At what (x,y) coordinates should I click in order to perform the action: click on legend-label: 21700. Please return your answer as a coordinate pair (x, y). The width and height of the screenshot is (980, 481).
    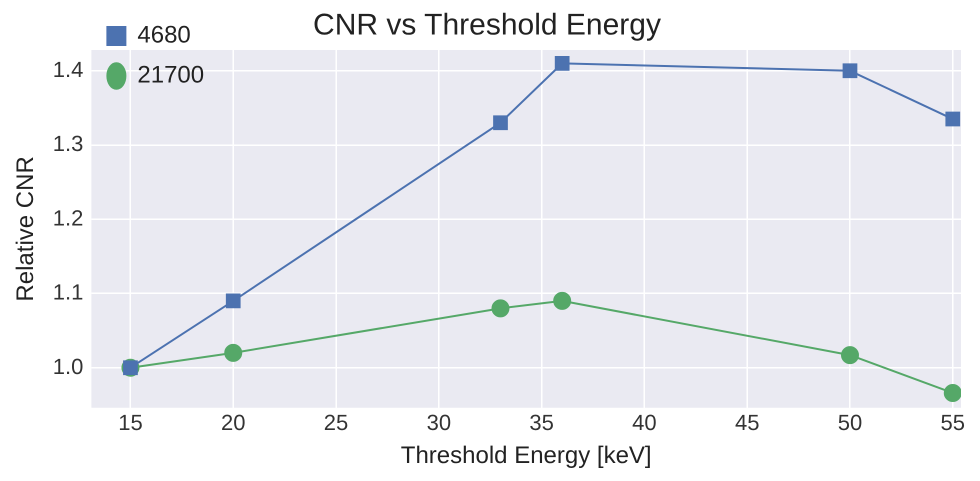
    Looking at the image, I should click on (170, 75).